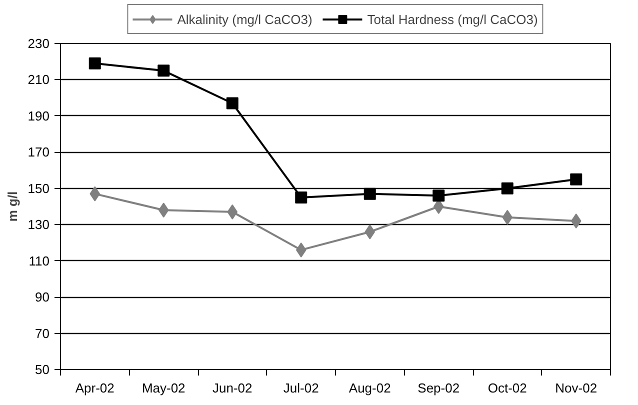  I want to click on x-tick-label: Nov-02, so click(576, 388).